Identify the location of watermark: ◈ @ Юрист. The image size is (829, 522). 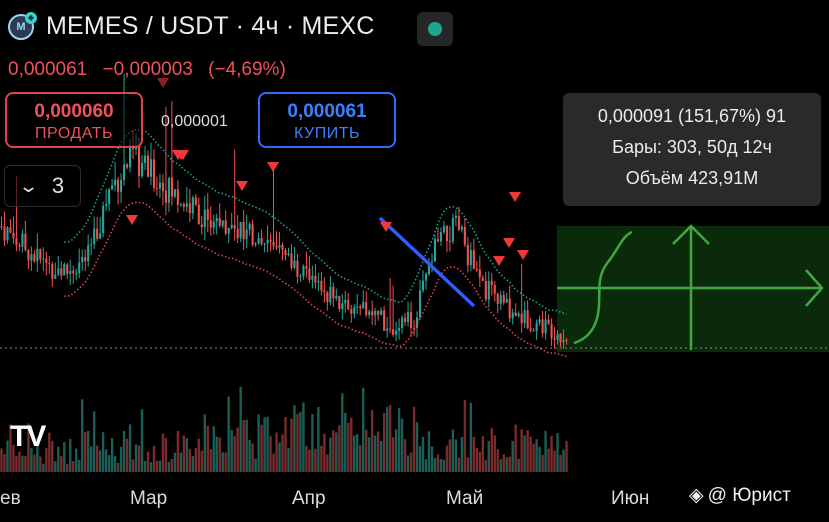
(740, 495).